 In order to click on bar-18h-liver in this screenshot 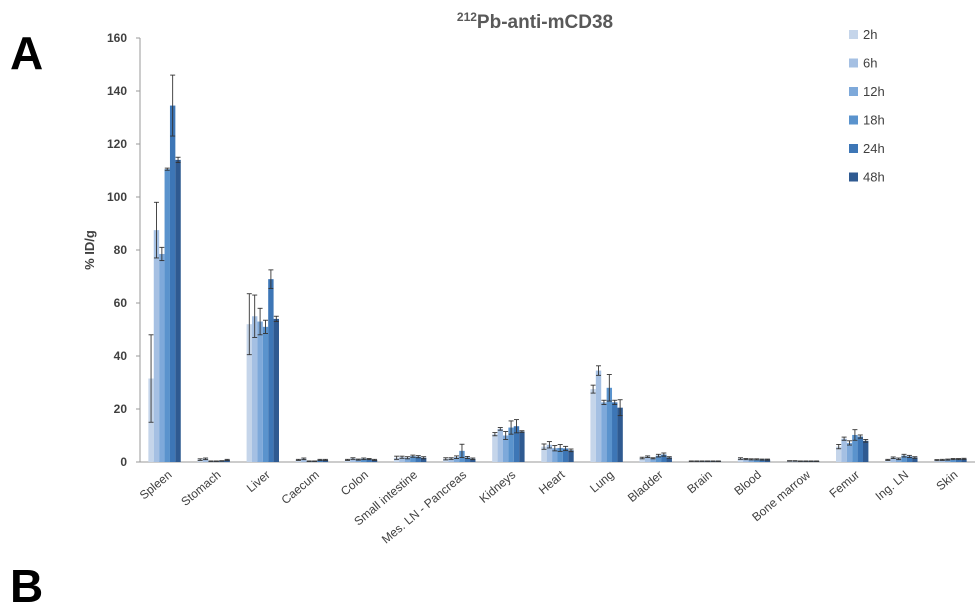, I will do `click(265, 394)`.